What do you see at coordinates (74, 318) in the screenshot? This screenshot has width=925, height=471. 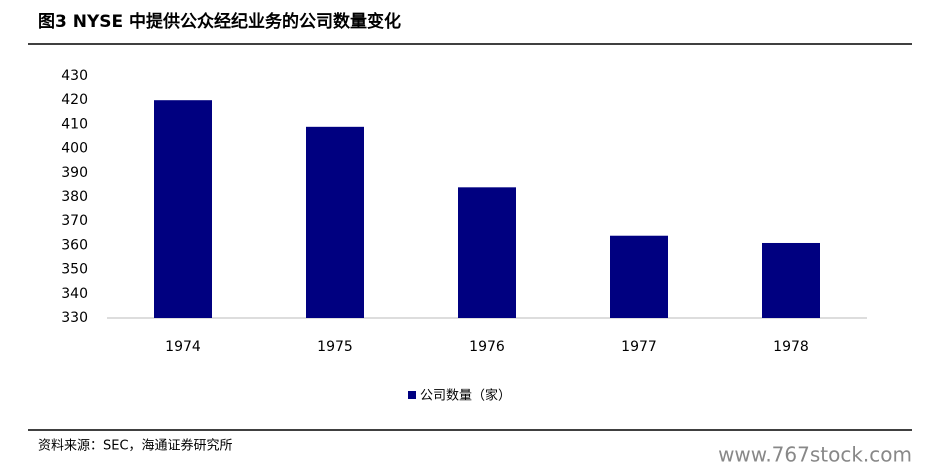 I see `y-tick-label: 330` at bounding box center [74, 318].